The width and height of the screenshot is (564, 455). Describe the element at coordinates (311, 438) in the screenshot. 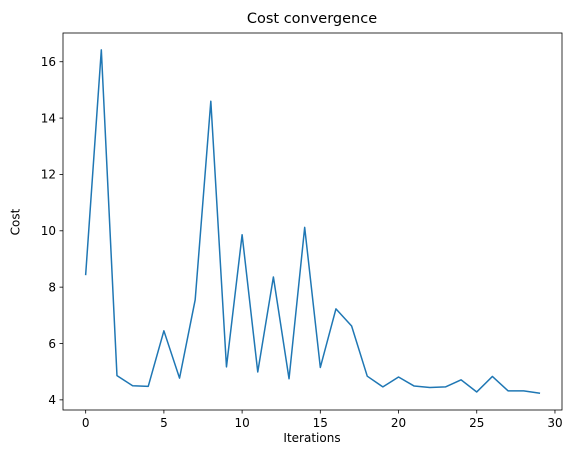

I see `x-axis-title: Iterations` at that location.